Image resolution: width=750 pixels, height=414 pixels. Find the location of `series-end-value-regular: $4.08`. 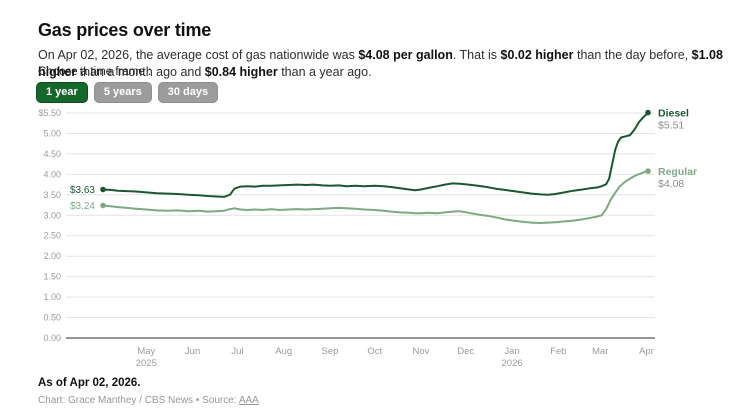

series-end-value-regular: $4.08 is located at coordinates (671, 184).